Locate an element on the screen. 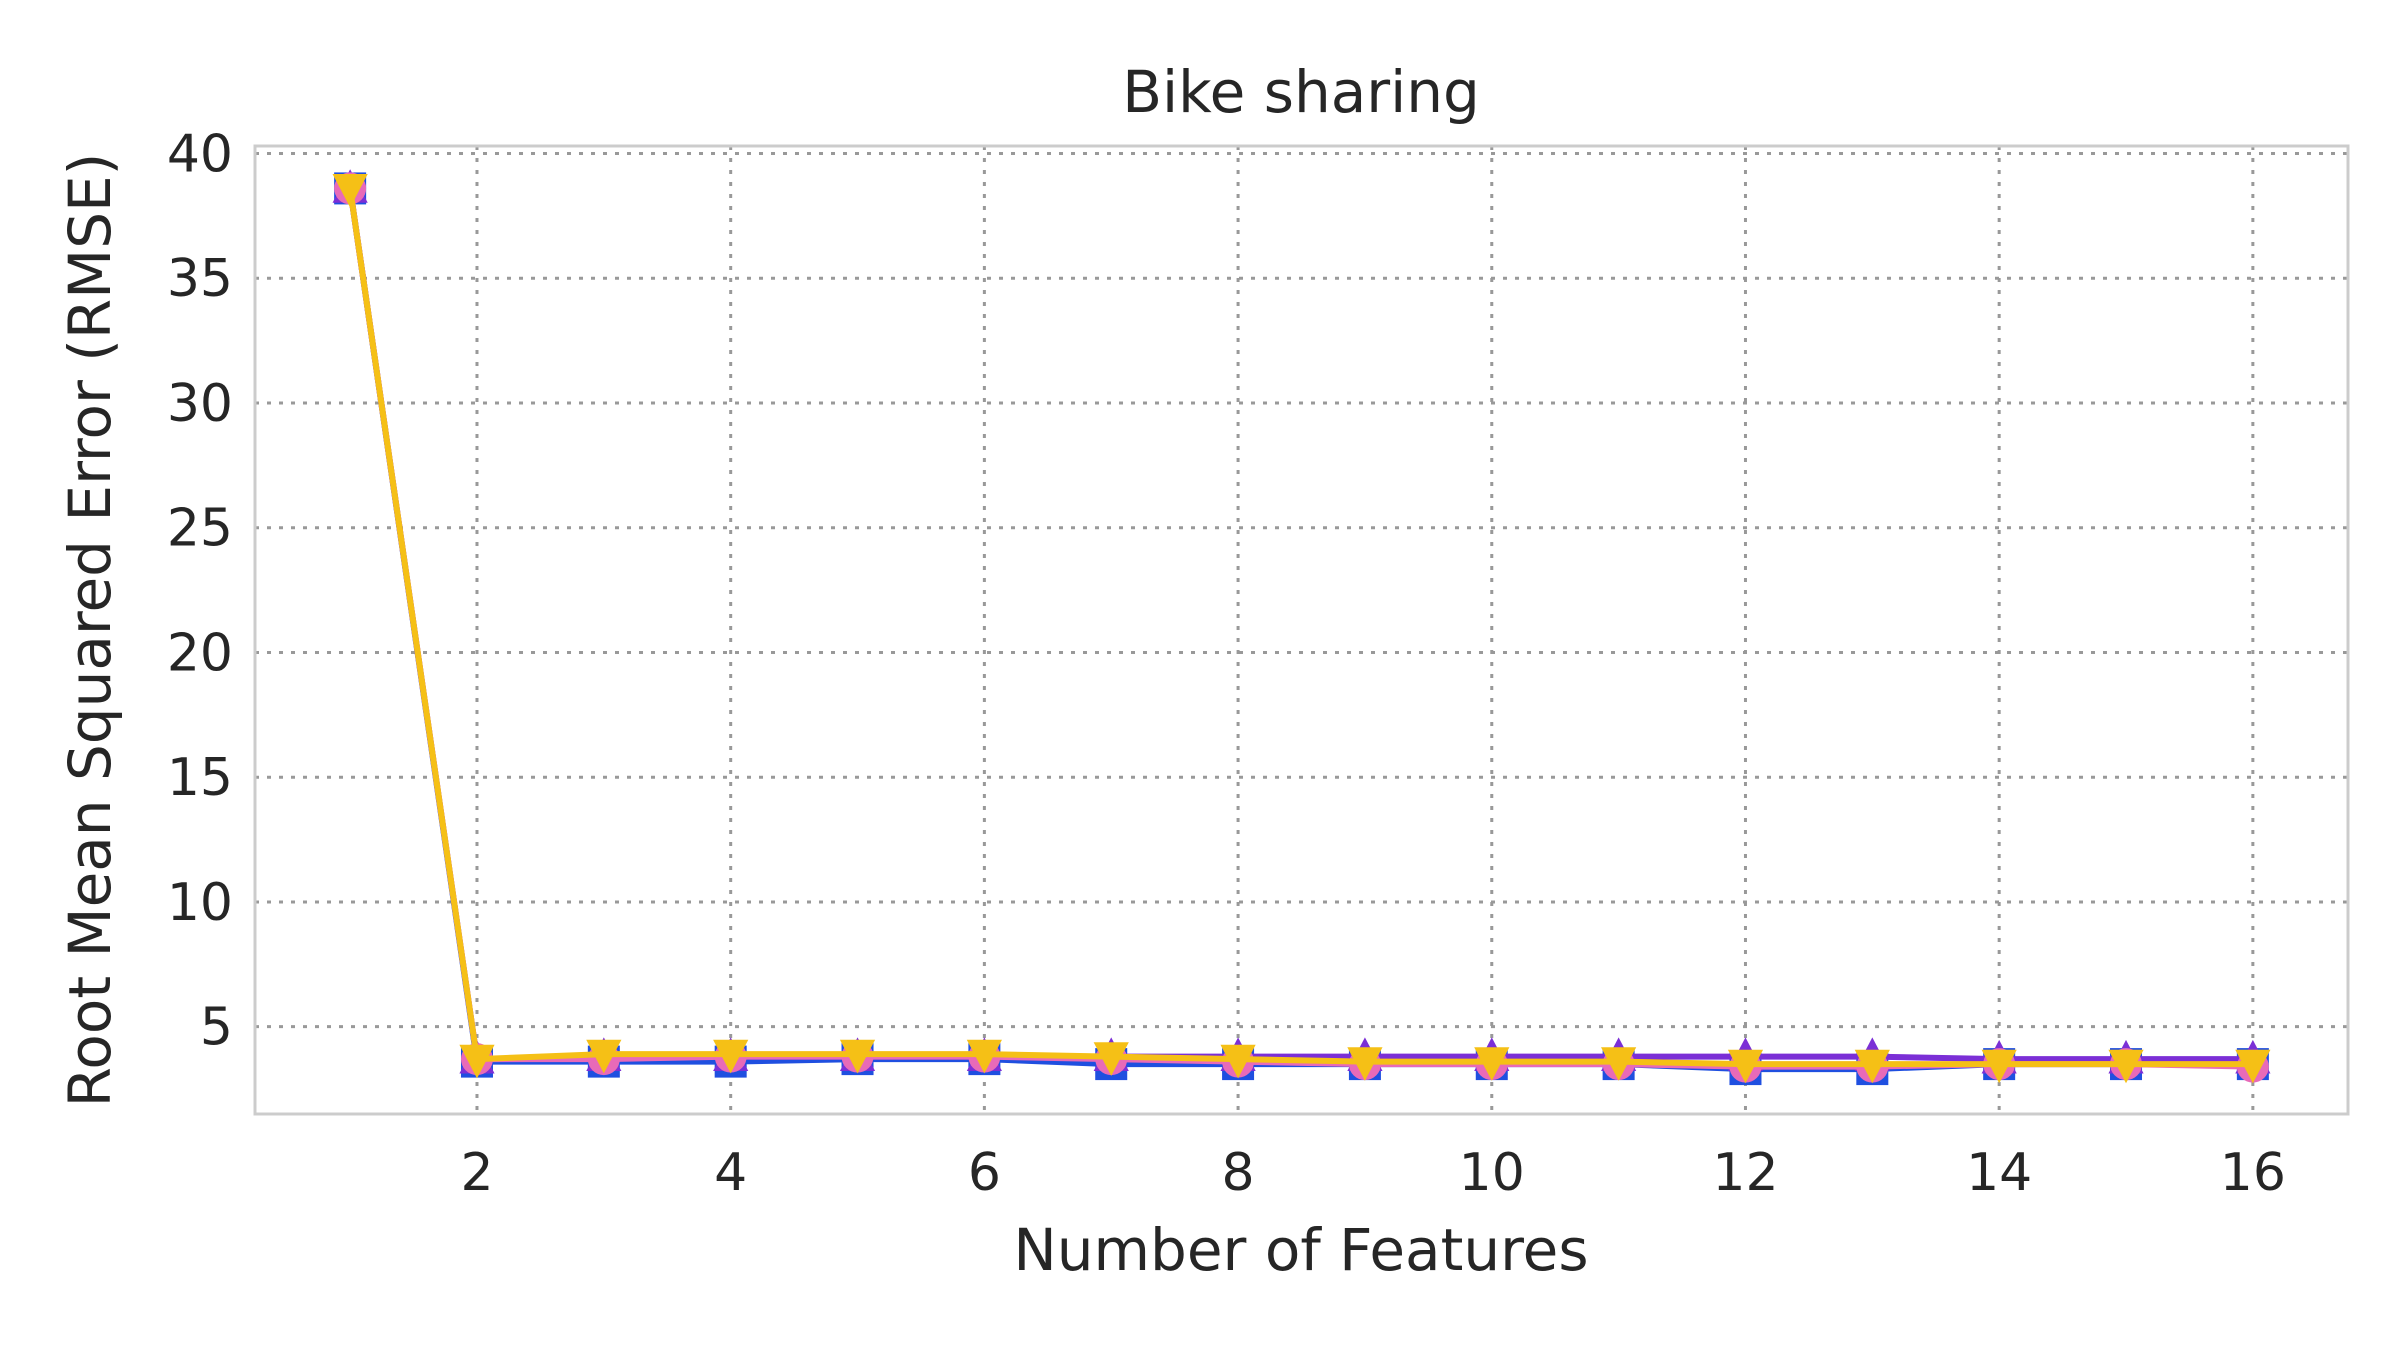 This screenshot has width=2400, height=1350. x-tick-label: 14 is located at coordinates (1999, 1173).